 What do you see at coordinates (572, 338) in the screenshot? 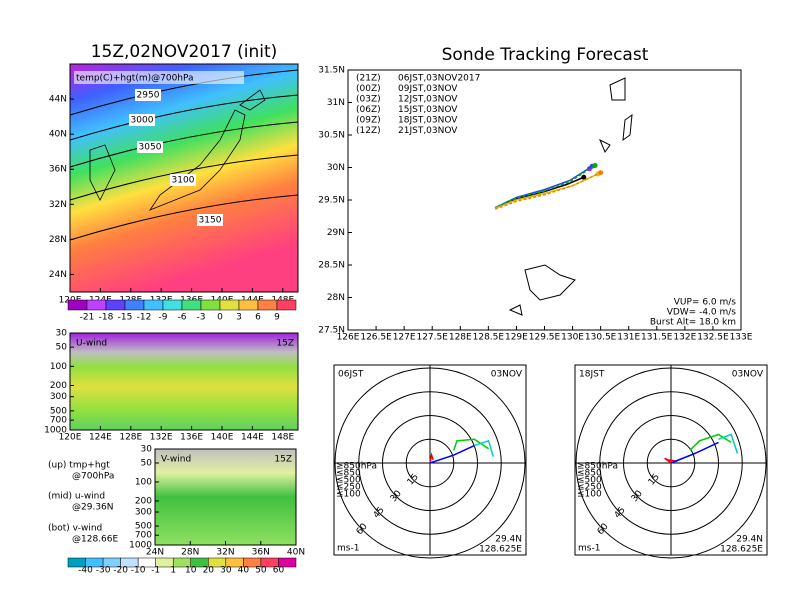
I see `x-tick-label: 130E` at bounding box center [572, 338].